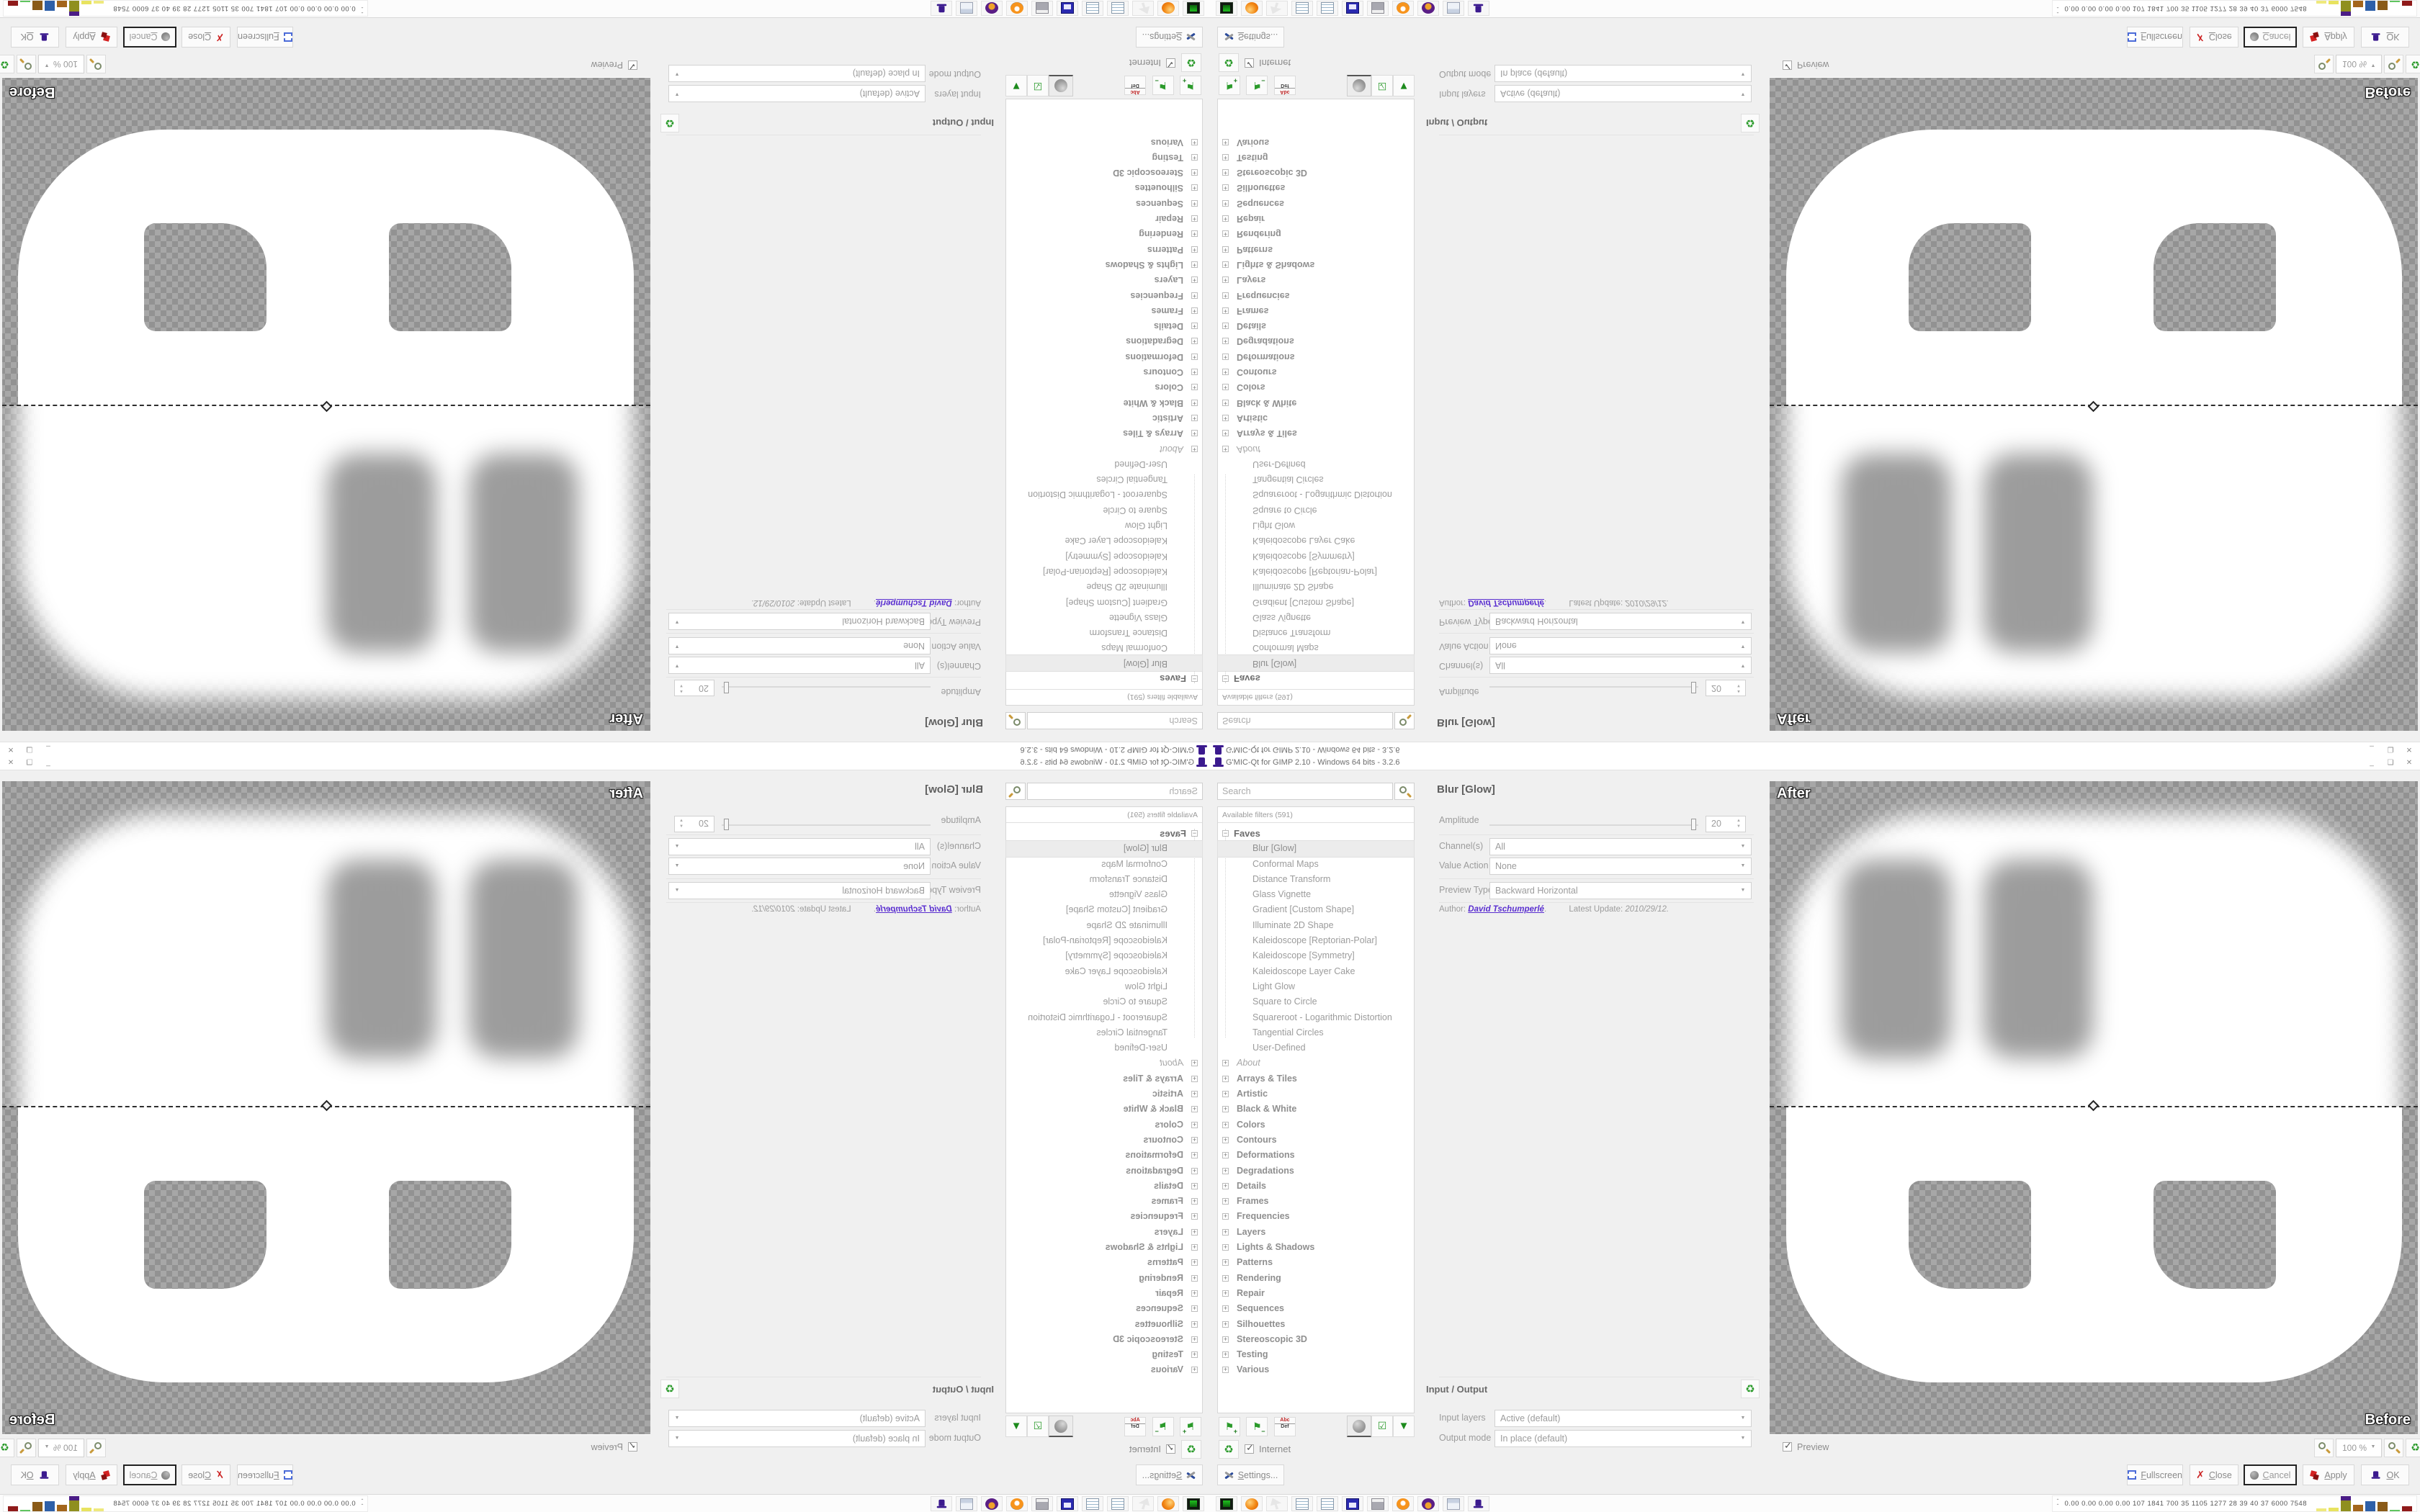 This screenshot has width=2420, height=1512. I want to click on tree-category: Frames, so click(1316, 310).